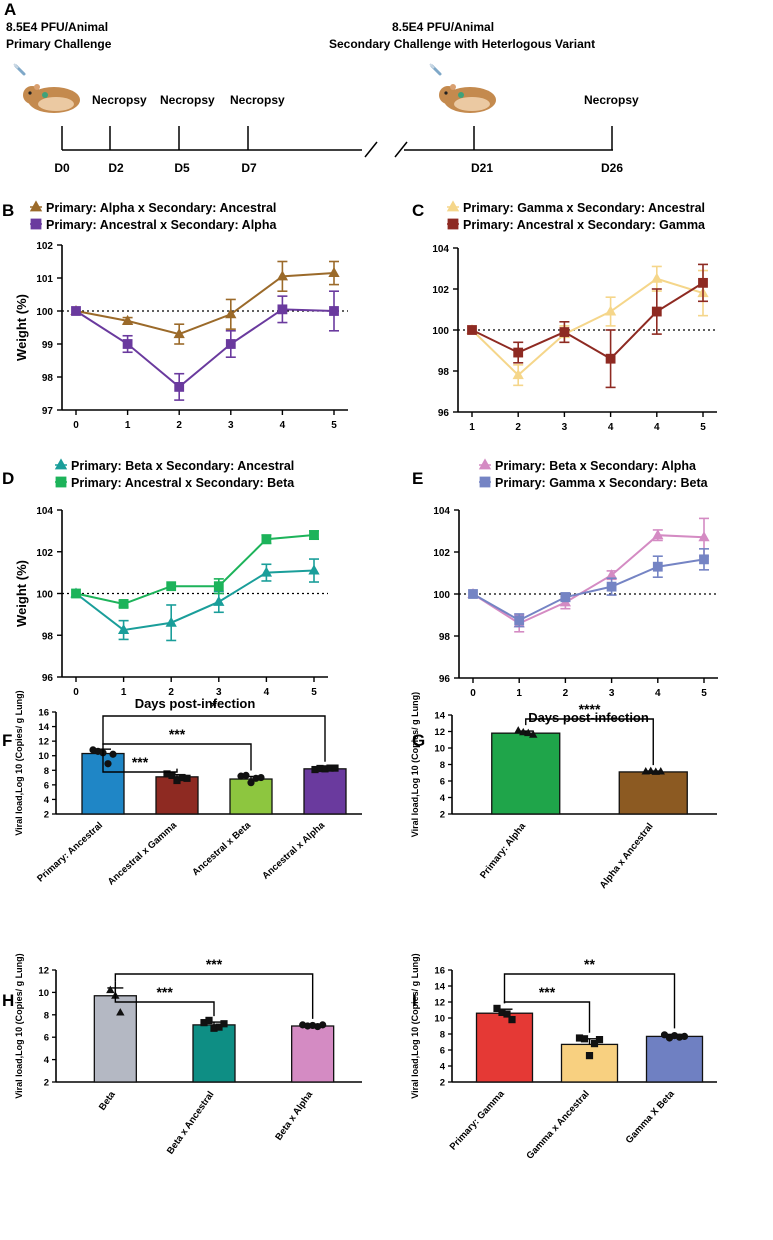  What do you see at coordinates (191, 1122) in the screenshot?
I see `category-label: Beta x Ancestral` at bounding box center [191, 1122].